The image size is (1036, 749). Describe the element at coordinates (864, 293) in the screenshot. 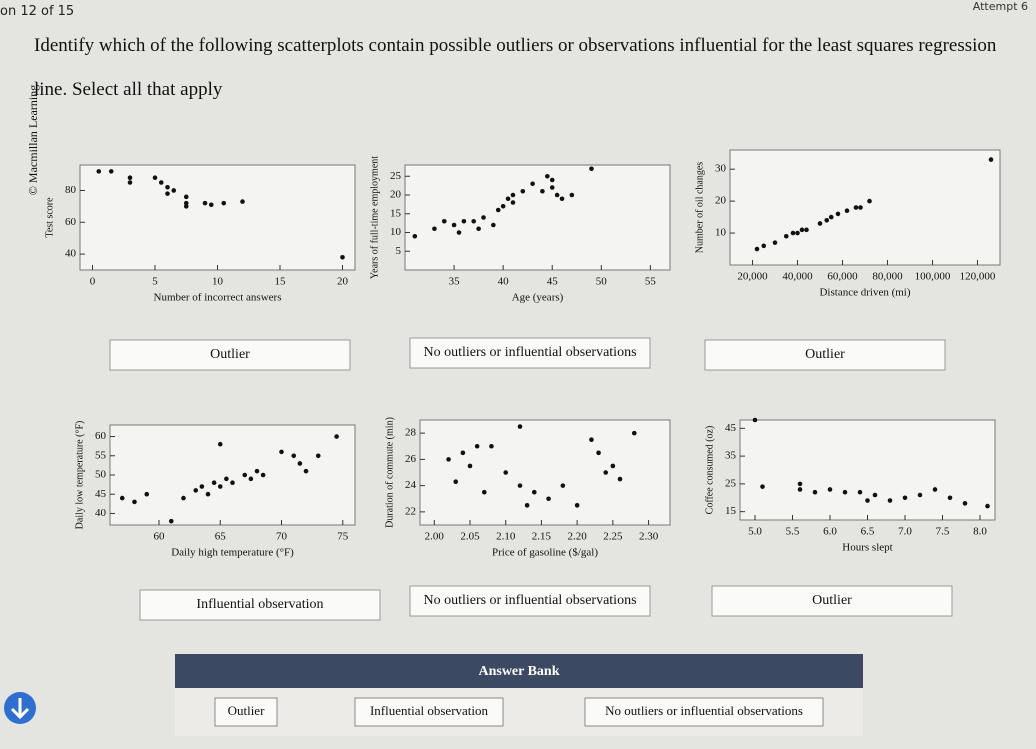

I see `x-axis-label: Distance driven (mi)` at that location.